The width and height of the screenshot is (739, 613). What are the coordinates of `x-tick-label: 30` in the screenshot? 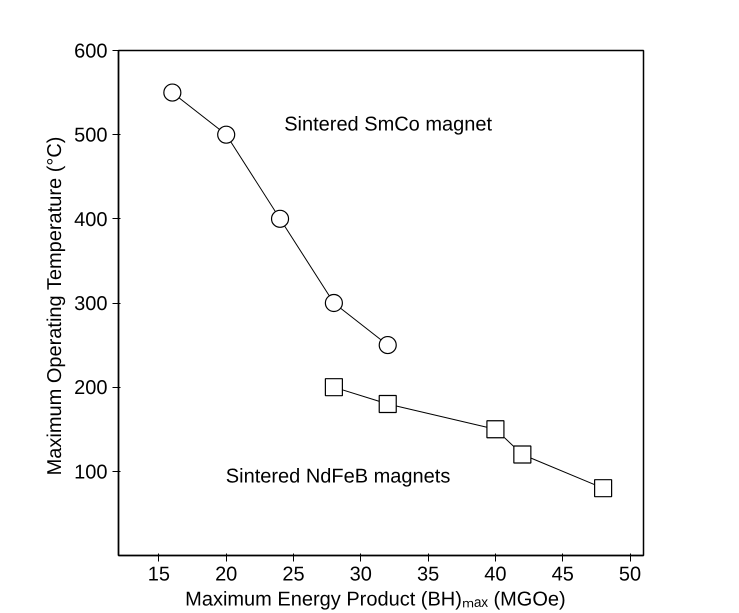 It's located at (361, 575).